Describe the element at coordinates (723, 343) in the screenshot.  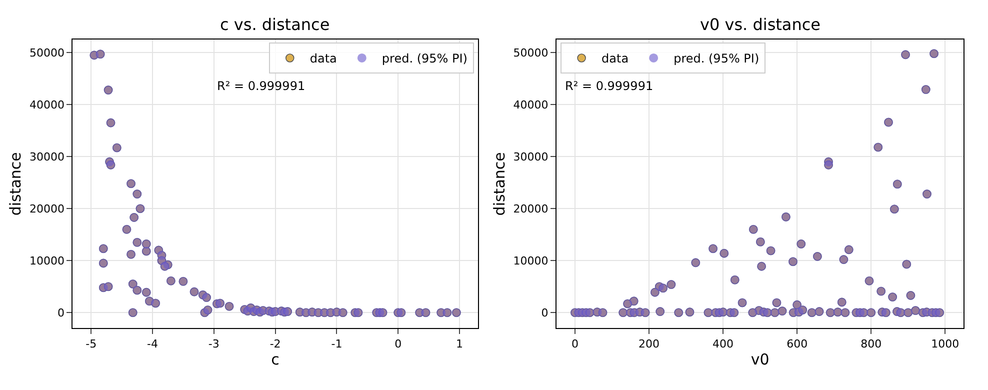
I see `x-tick-label: 400` at that location.